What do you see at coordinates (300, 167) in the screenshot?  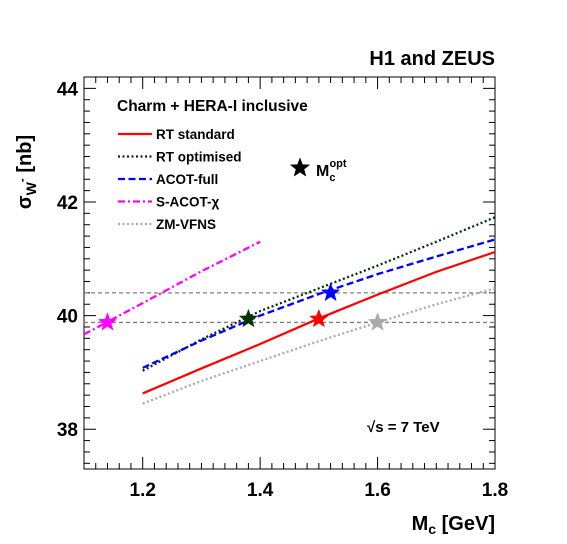 I see `legend-star-marker` at bounding box center [300, 167].